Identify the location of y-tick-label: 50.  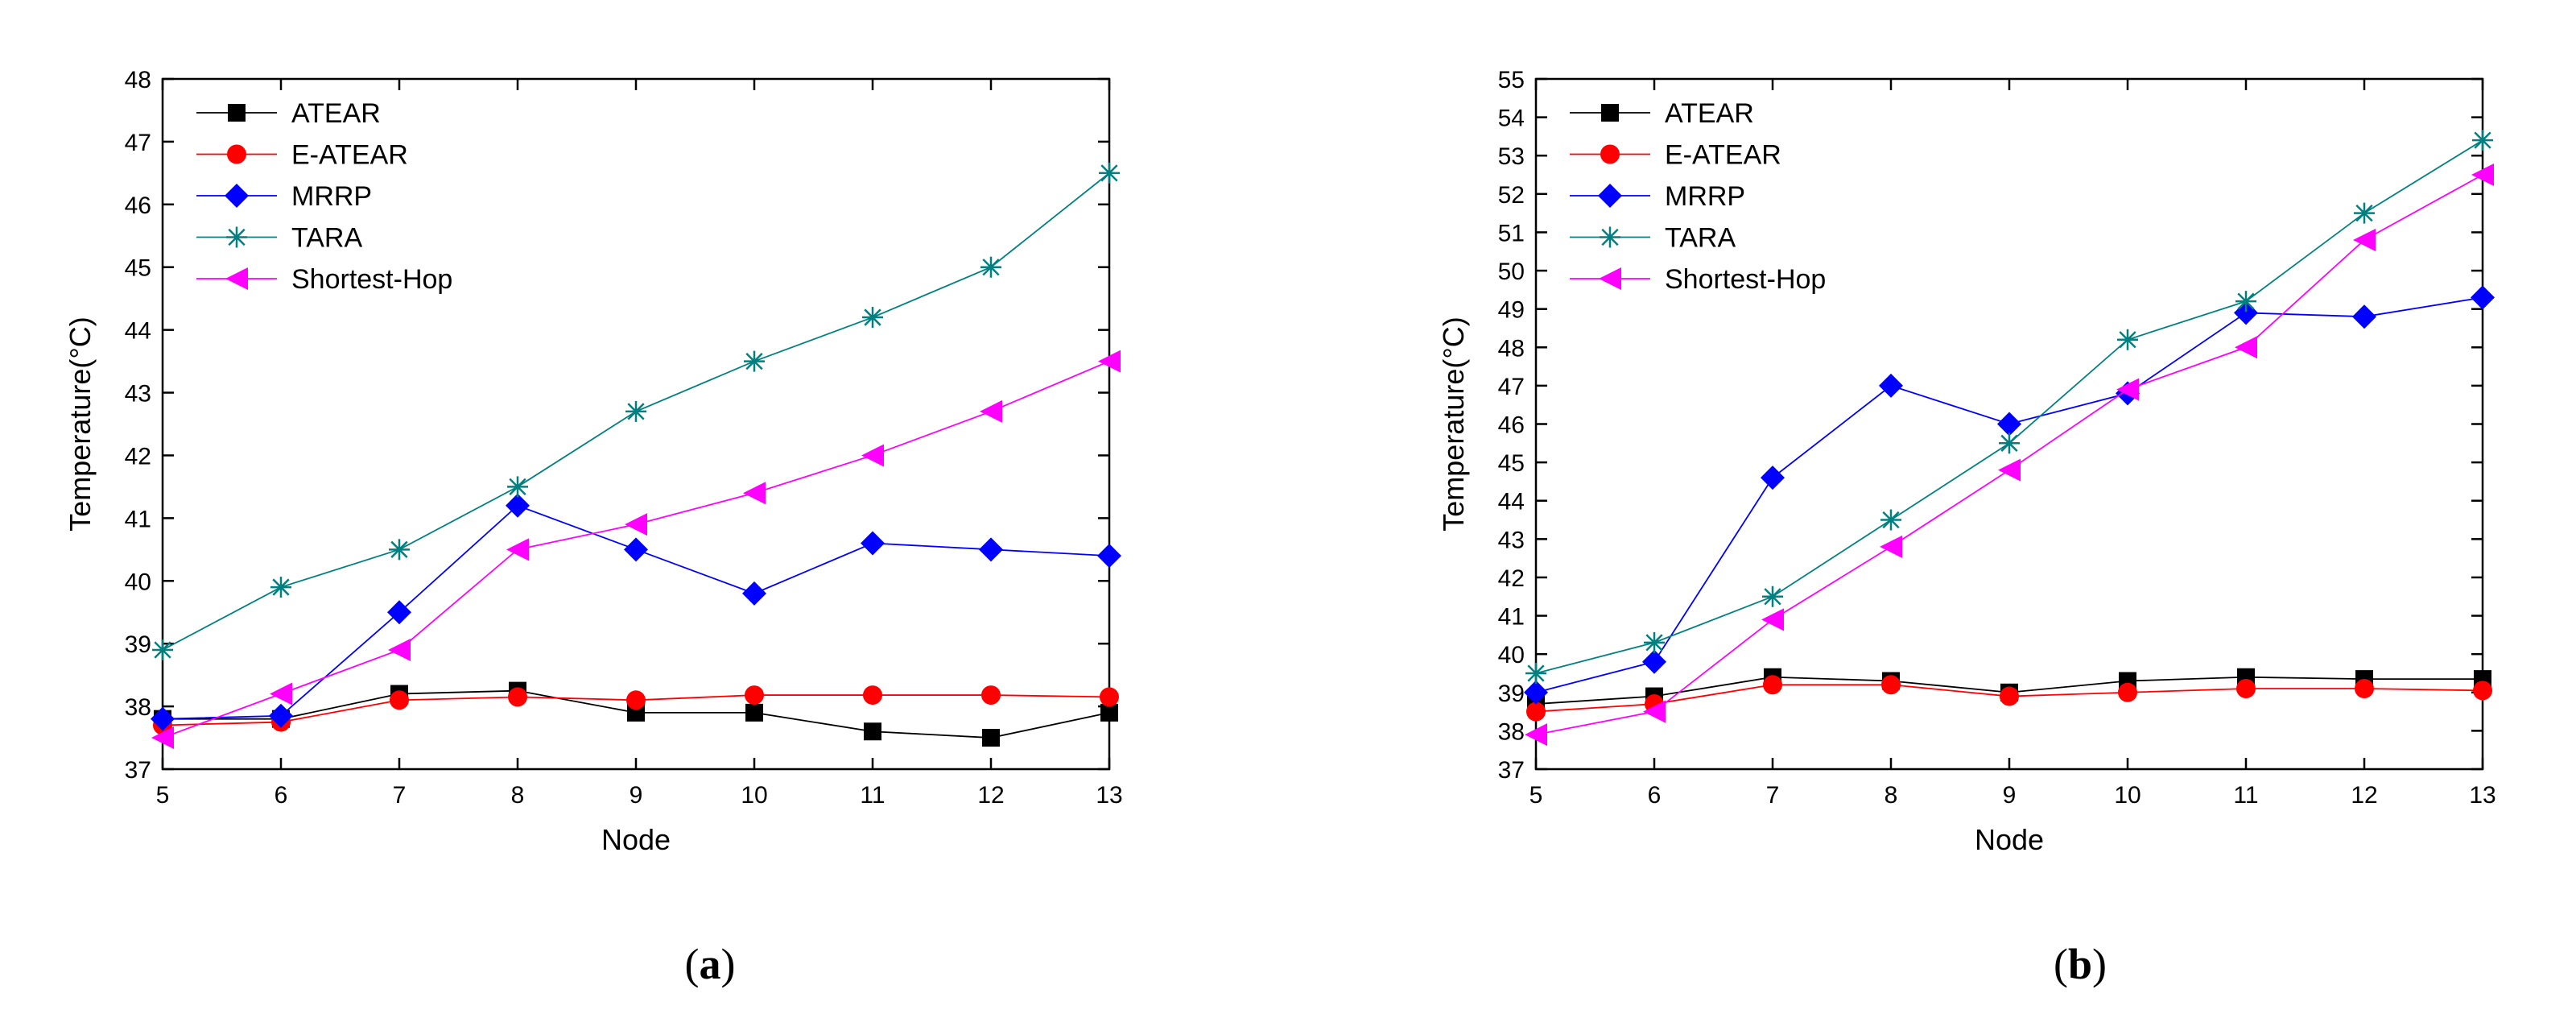
(1511, 272).